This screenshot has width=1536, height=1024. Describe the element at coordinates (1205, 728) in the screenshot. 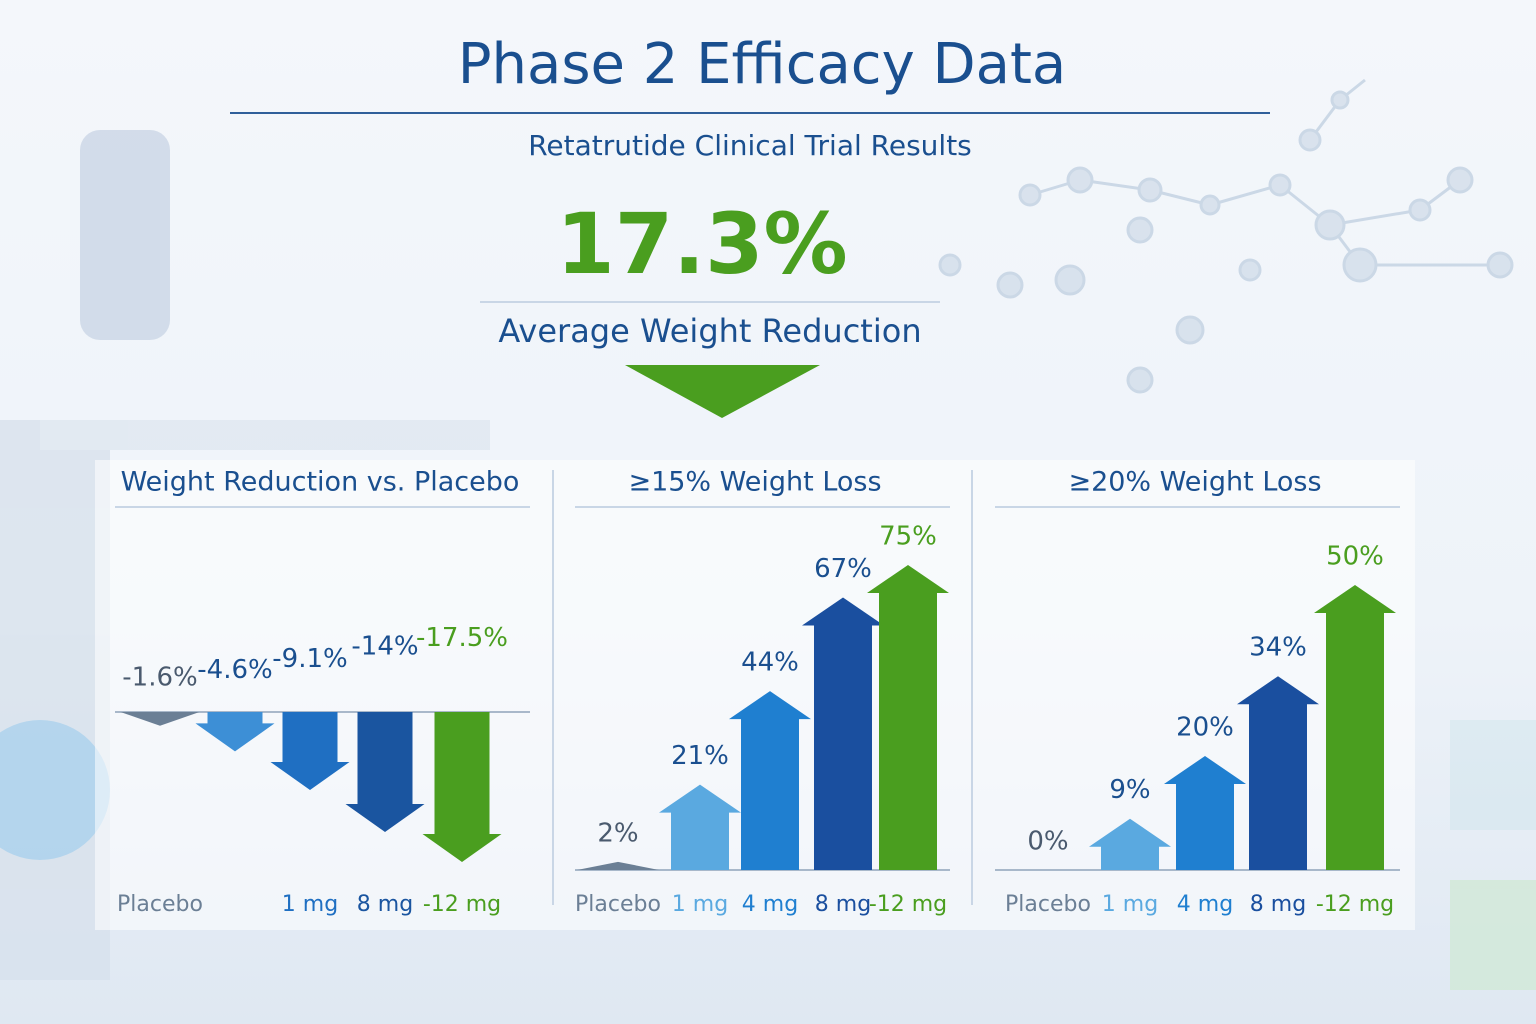

I see `value-label: 20%` at that location.